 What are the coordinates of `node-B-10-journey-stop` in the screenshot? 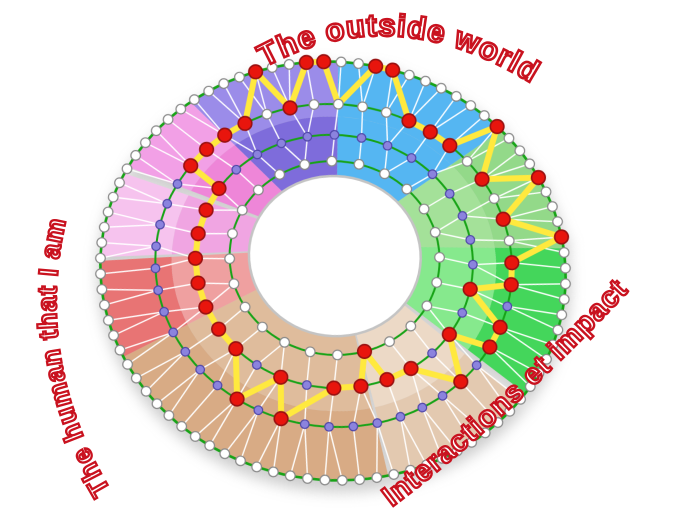 It's located at (512, 263).